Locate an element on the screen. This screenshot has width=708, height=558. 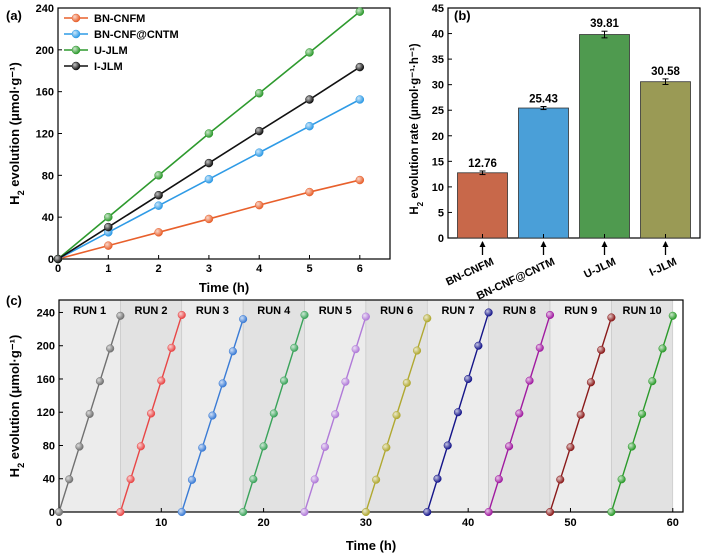
legend-label: BN-CNF@CNTM is located at coordinates (136, 35).